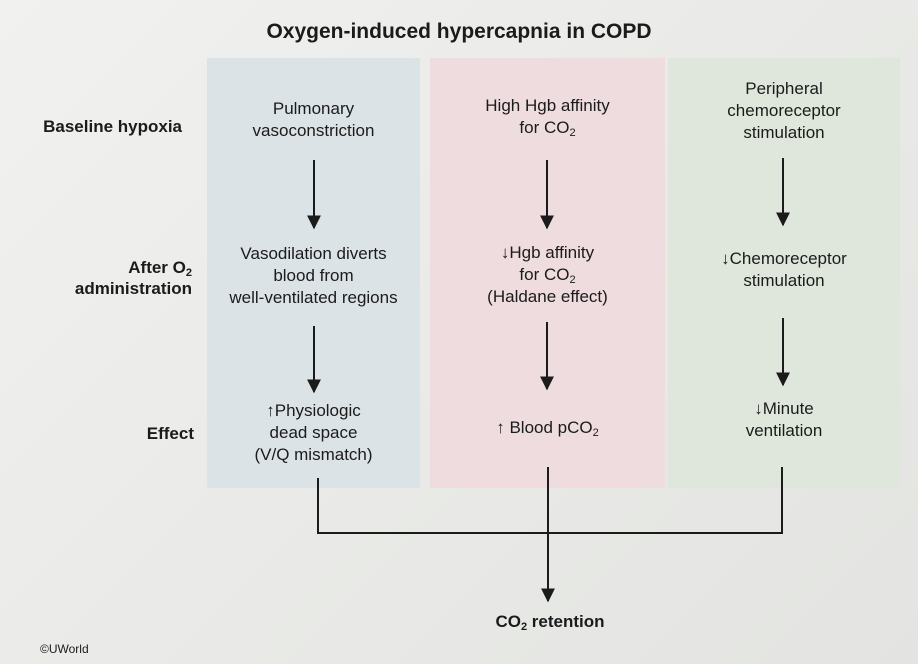 Image resolution: width=918 pixels, height=664 pixels. I want to click on merge-bracket, so click(550, 500).